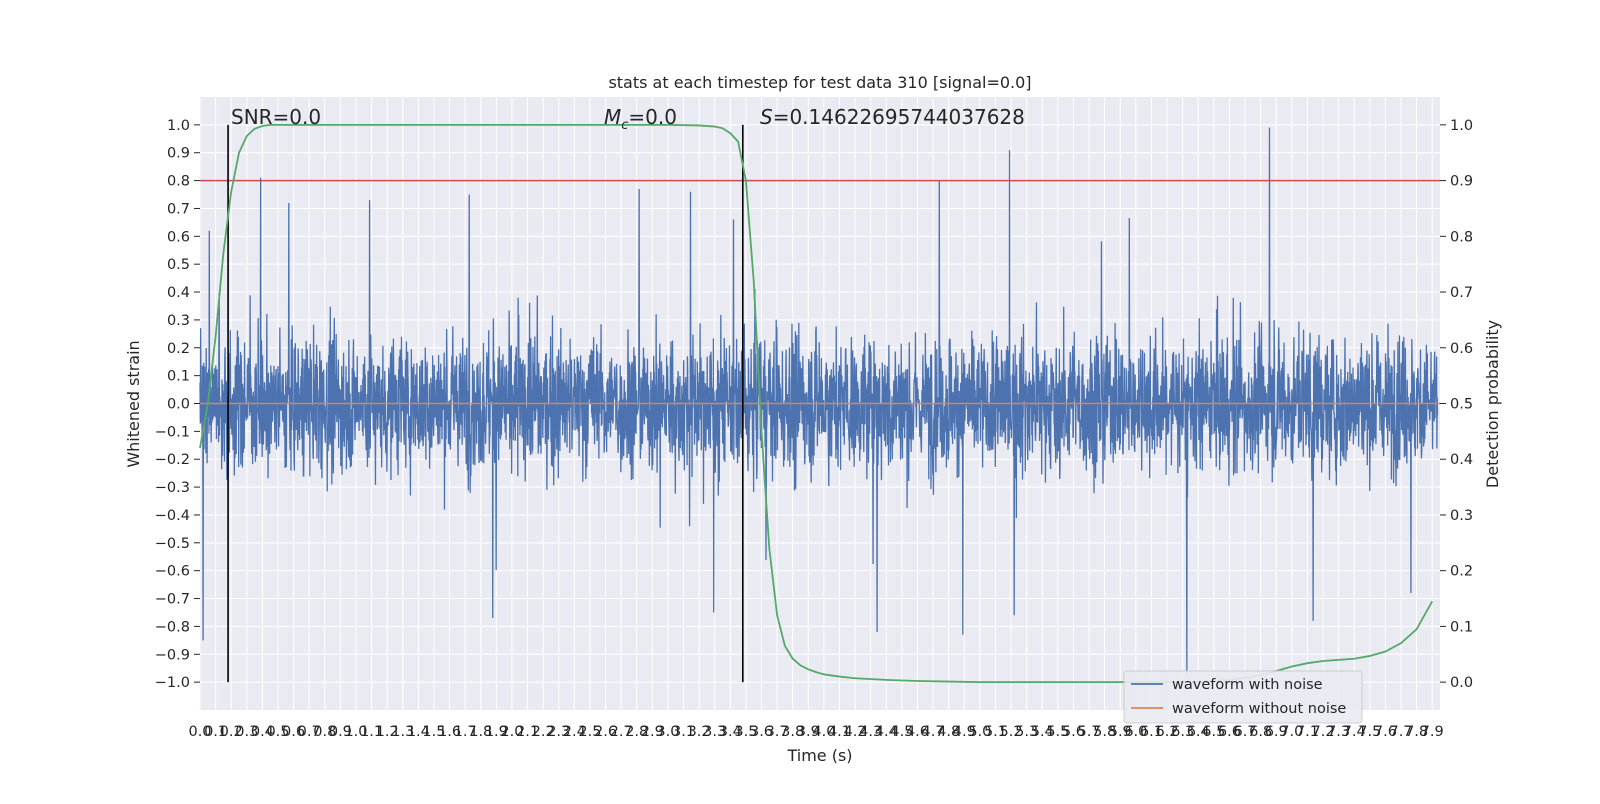 This screenshot has width=1600, height=804. What do you see at coordinates (371, 732) in the screenshot?
I see `x-tick-label: 1.1` at bounding box center [371, 732].